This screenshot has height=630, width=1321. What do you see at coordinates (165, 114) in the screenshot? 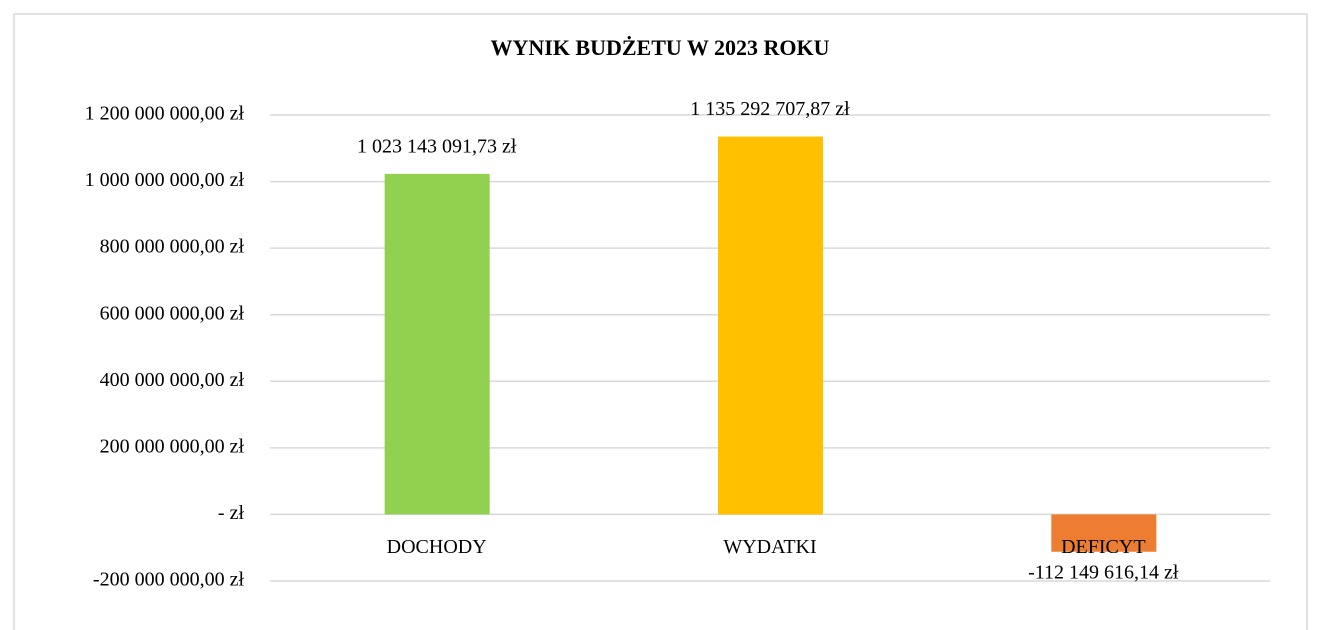
I see `y-tick-label: 1 200 000 000,00 zł` at bounding box center [165, 114].